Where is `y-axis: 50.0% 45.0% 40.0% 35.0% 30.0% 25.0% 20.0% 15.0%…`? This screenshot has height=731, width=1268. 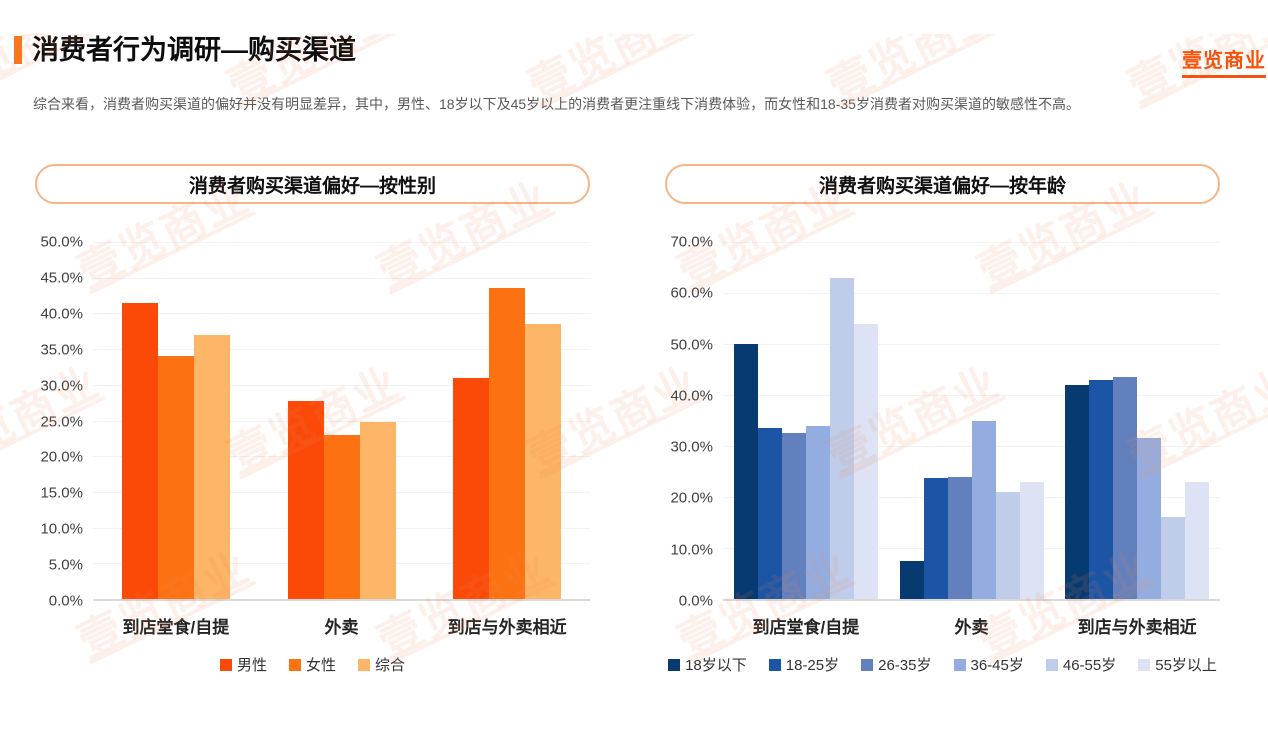 y-axis: 50.0% 45.0% 40.0% 35.0% 30.0% 25.0% 20.0% 15.0%… is located at coordinates (64, 422).